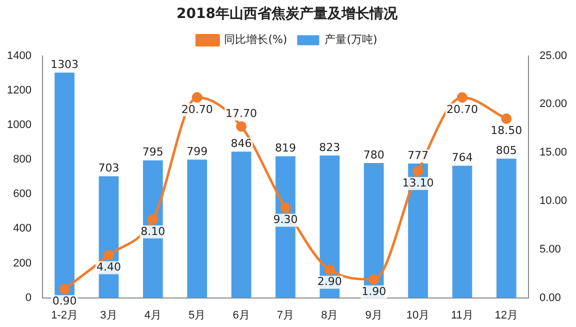 The height and width of the screenshot is (327, 576). I want to click on y-tick-label: 600, so click(22, 194).